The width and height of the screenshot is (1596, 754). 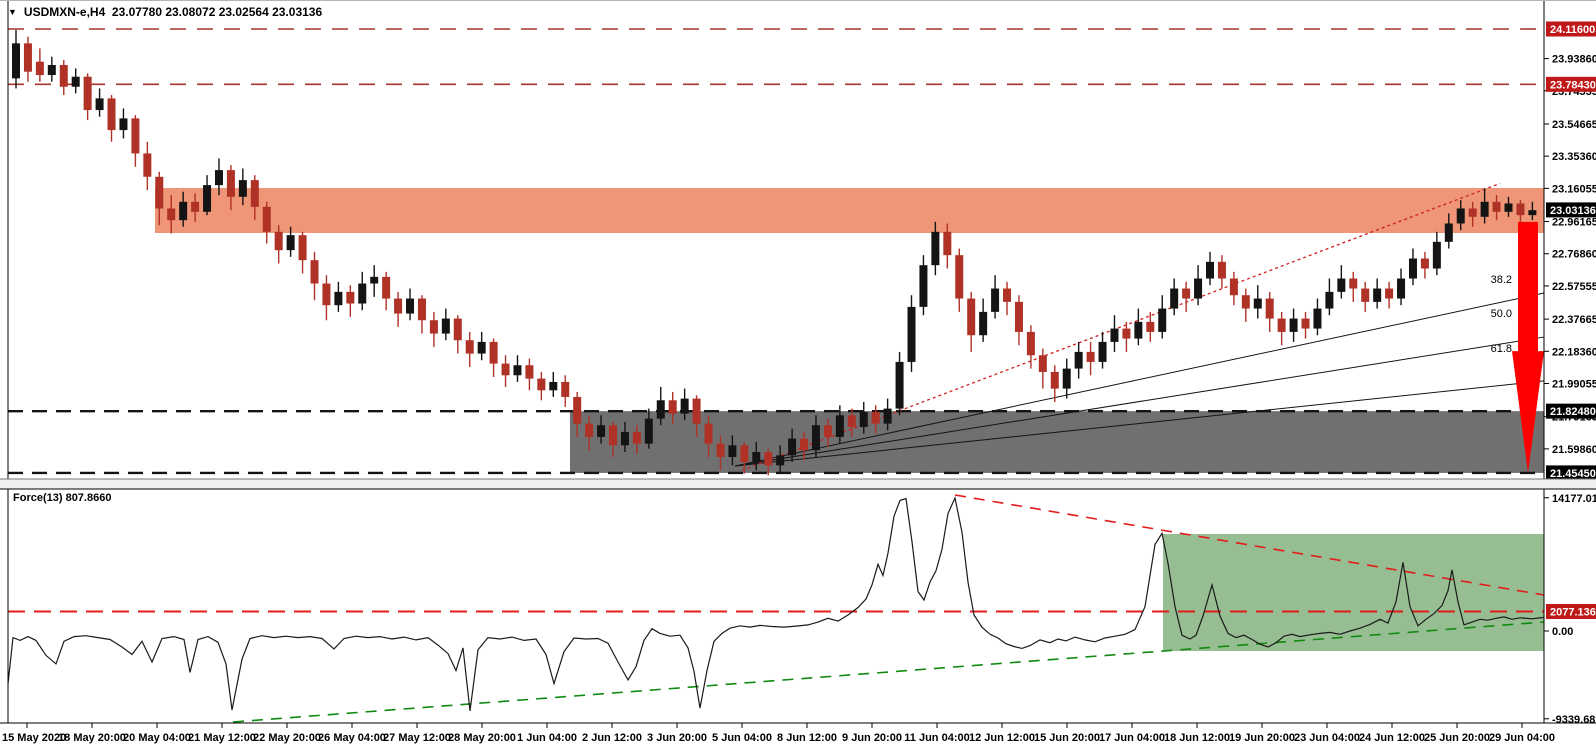 I want to click on demand-zone, so click(x=1057, y=442).